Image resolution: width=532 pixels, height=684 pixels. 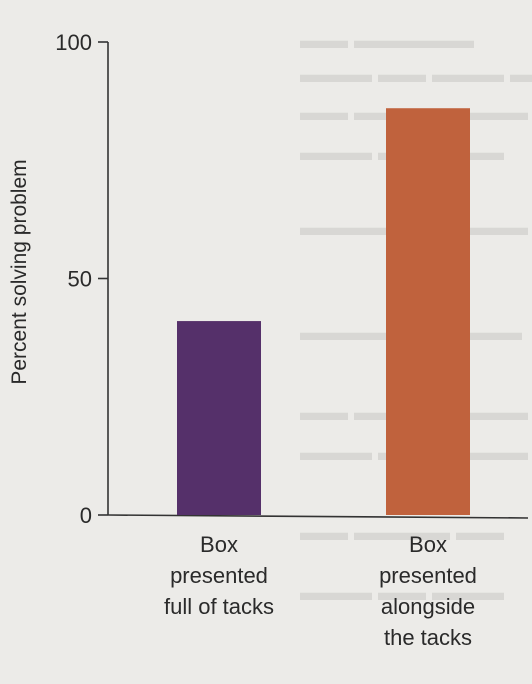 What do you see at coordinates (86, 515) in the screenshot?
I see `y-tick-label: 0` at bounding box center [86, 515].